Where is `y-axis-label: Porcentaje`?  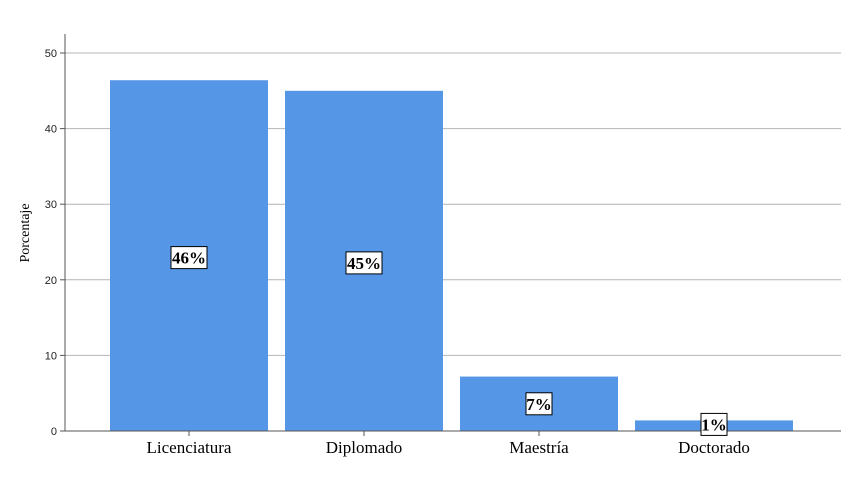
y-axis-label: Porcentaje is located at coordinates (25, 232).